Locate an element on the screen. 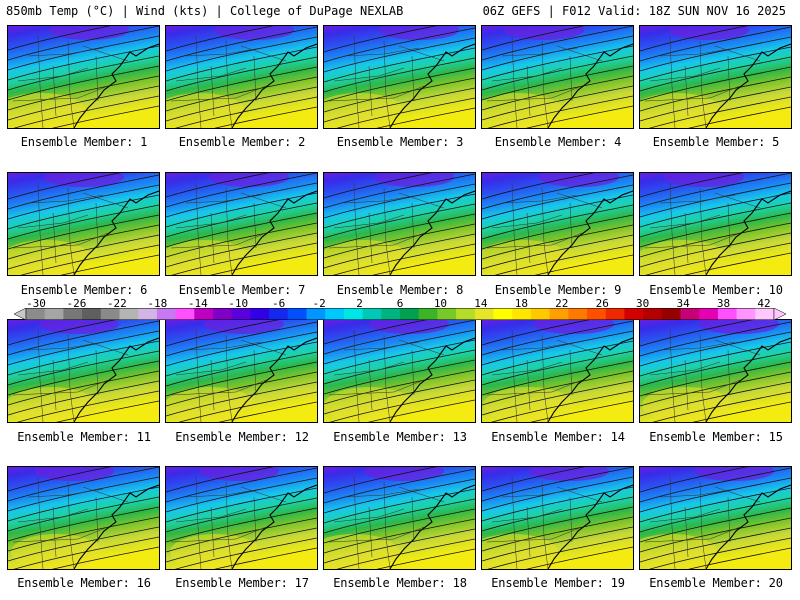  ensemble-member-map is located at coordinates (83, 371).